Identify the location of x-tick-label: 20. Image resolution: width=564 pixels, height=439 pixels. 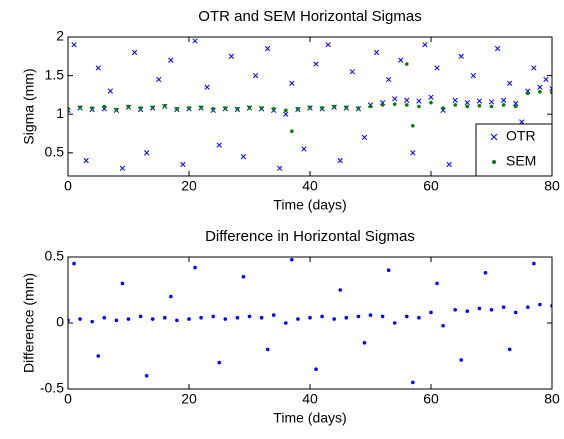
(189, 399).